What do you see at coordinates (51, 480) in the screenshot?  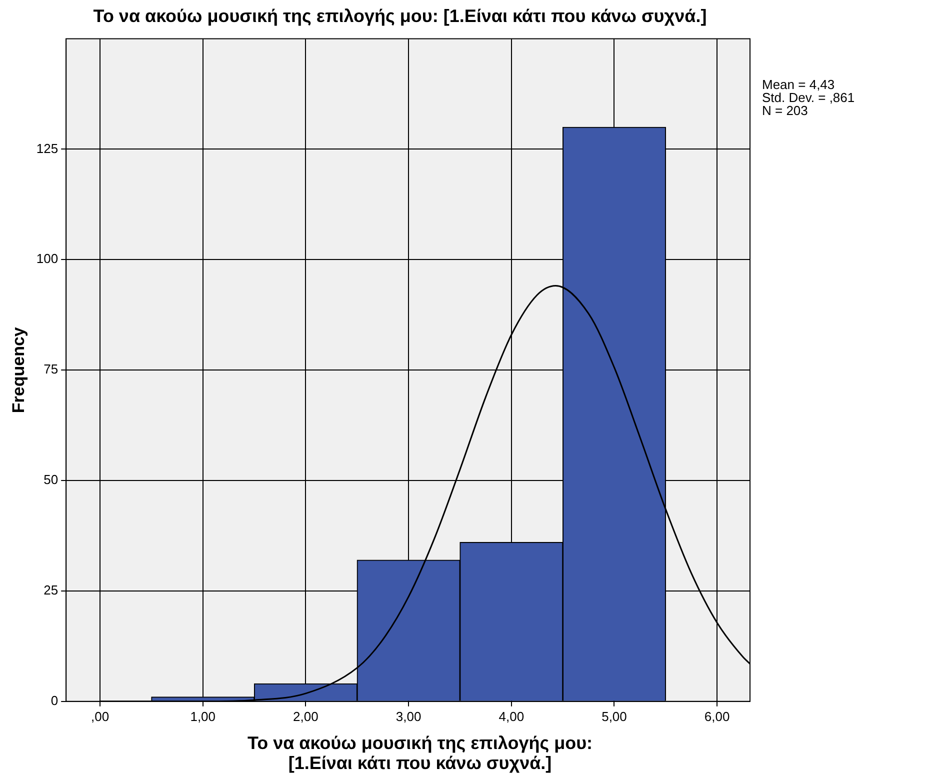 I see `y-tick-label: 50` at bounding box center [51, 480].